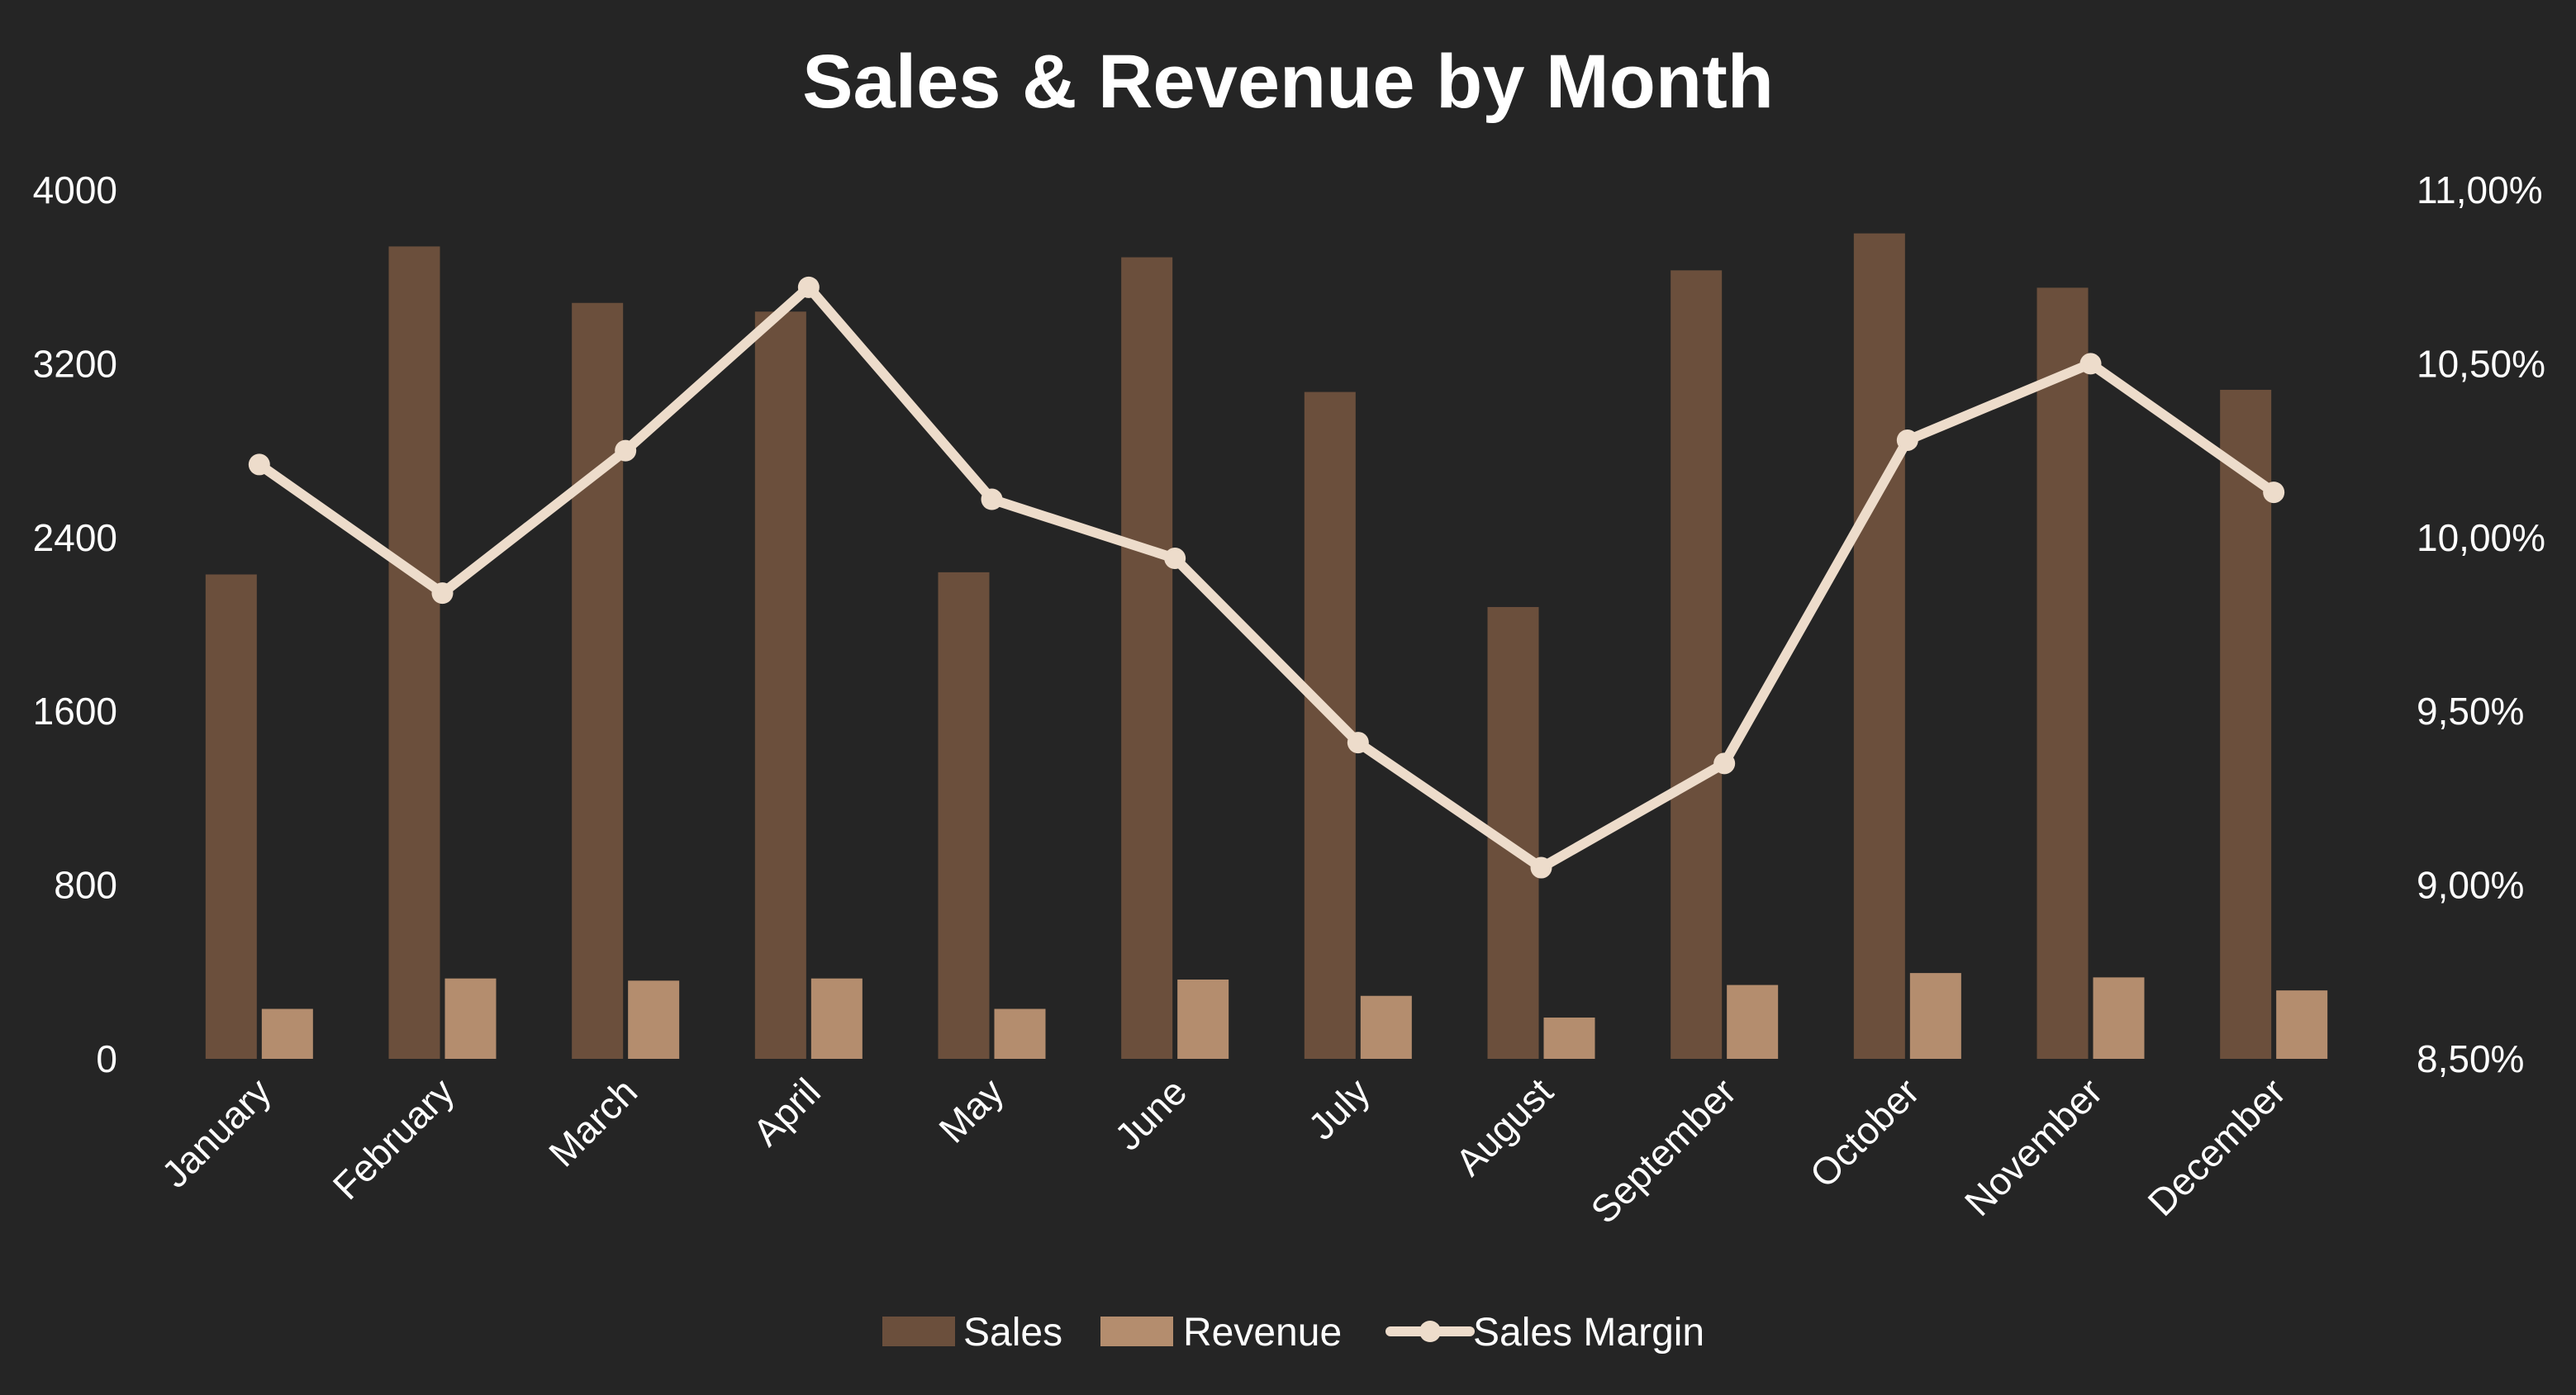 The image size is (2576, 1395). What do you see at coordinates (1136, 1331) in the screenshot?
I see `legend-swatch-revenue` at bounding box center [1136, 1331].